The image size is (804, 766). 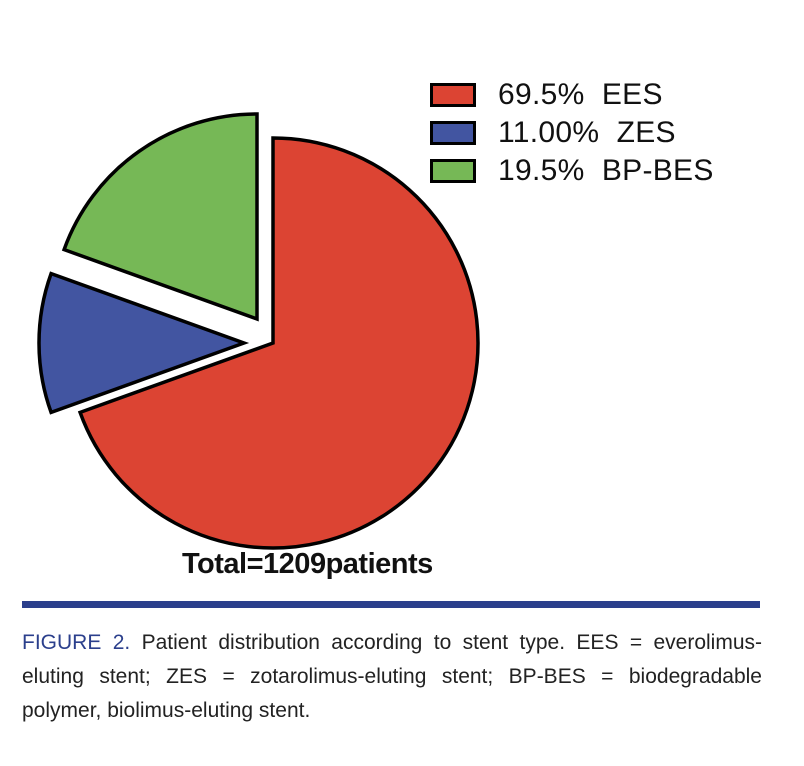 What do you see at coordinates (391, 604) in the screenshot?
I see `caption-divider` at bounding box center [391, 604].